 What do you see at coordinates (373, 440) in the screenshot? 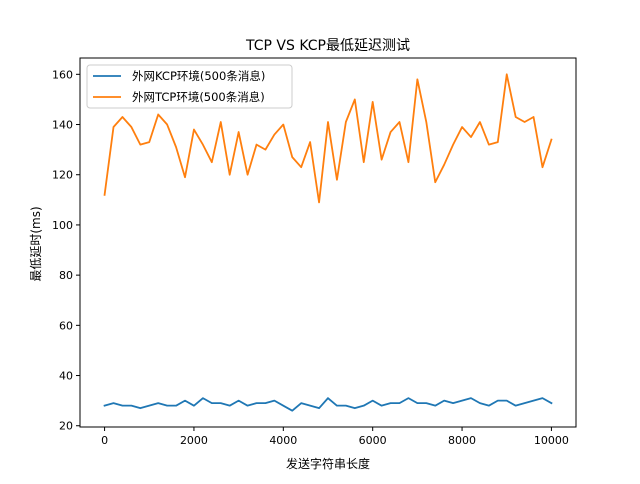
I see `x-tick-label: 6000` at bounding box center [373, 440].